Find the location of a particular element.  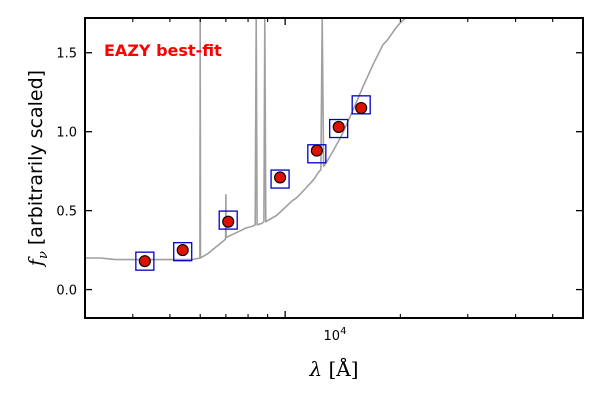

y-axis-subscript: ν is located at coordinates (43, 255).